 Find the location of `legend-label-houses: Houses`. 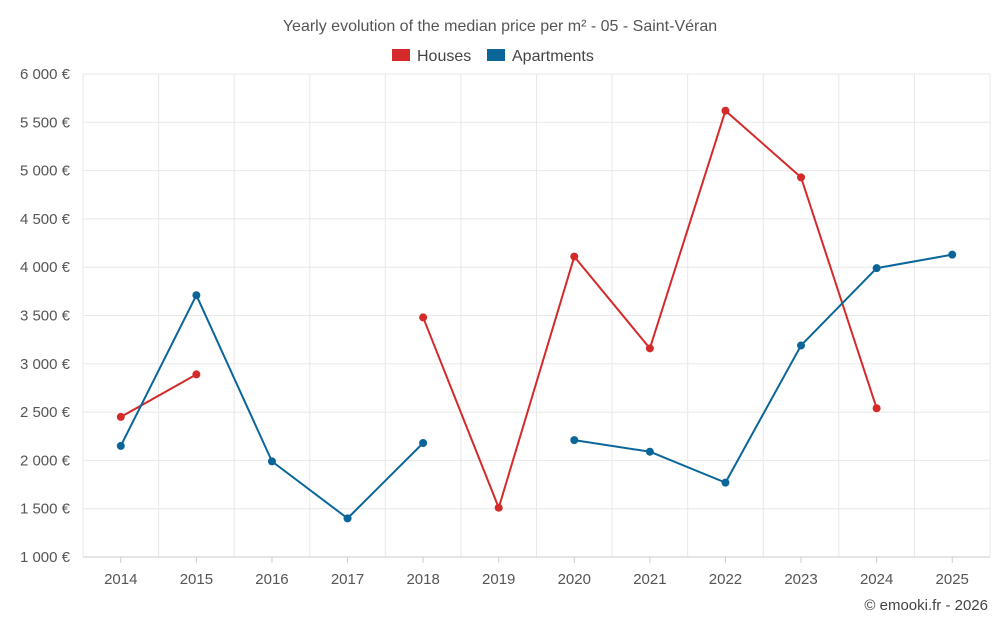

legend-label-houses: Houses is located at coordinates (444, 56).